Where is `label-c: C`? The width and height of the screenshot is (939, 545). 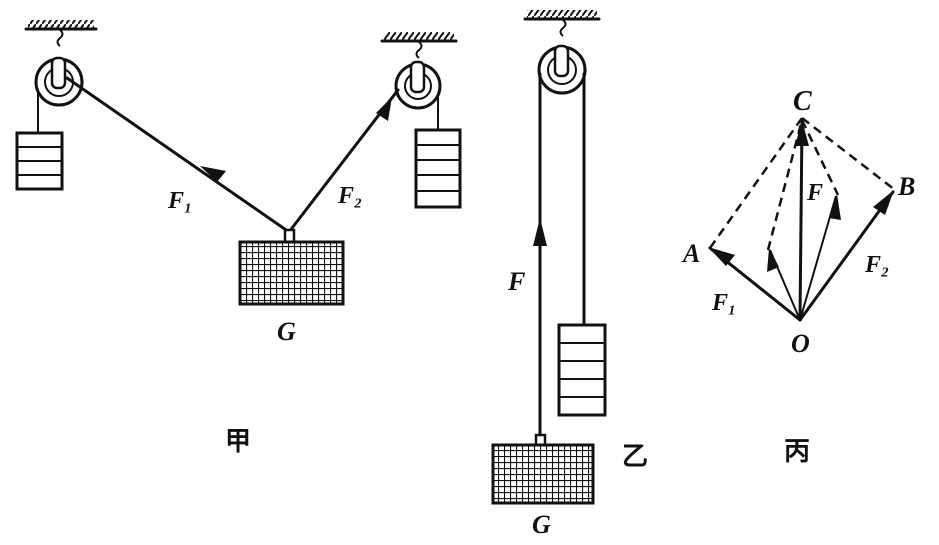 label-c: C is located at coordinates (802, 101).